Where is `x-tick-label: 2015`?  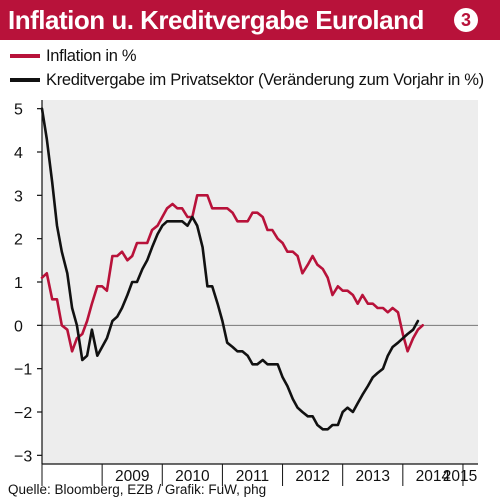
x-tick-label: 2015 is located at coordinates (460, 476).